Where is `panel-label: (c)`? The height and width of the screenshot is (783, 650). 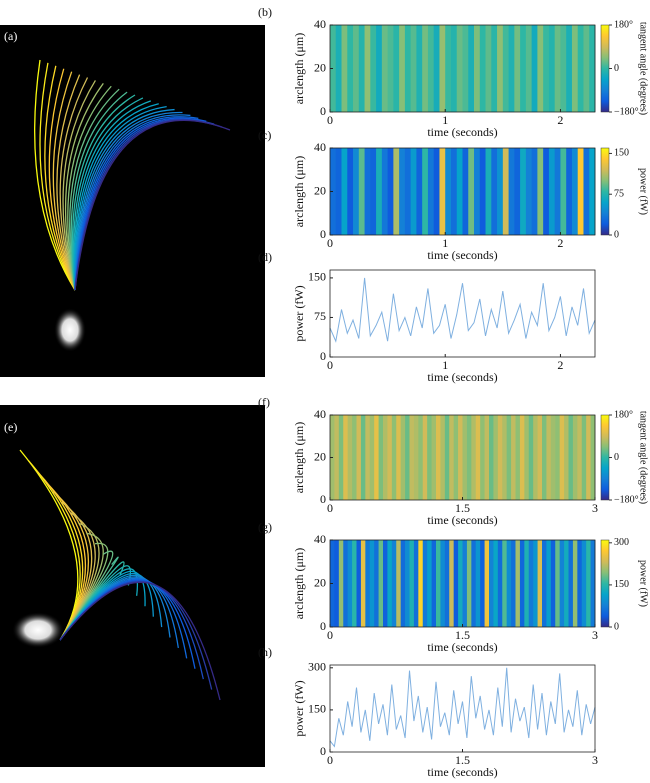
panel-label: (c) is located at coordinates (264, 135).